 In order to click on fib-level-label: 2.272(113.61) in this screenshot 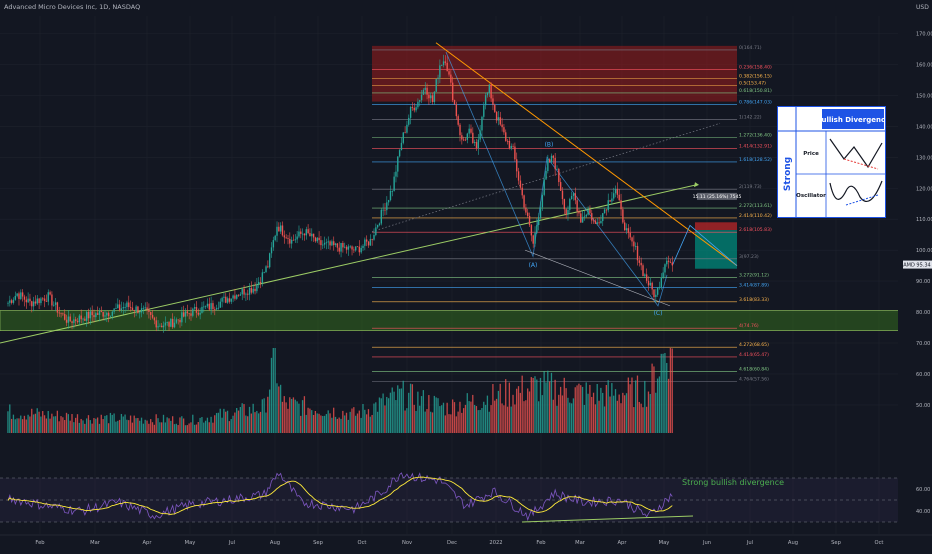, I will do `click(755, 206)`.